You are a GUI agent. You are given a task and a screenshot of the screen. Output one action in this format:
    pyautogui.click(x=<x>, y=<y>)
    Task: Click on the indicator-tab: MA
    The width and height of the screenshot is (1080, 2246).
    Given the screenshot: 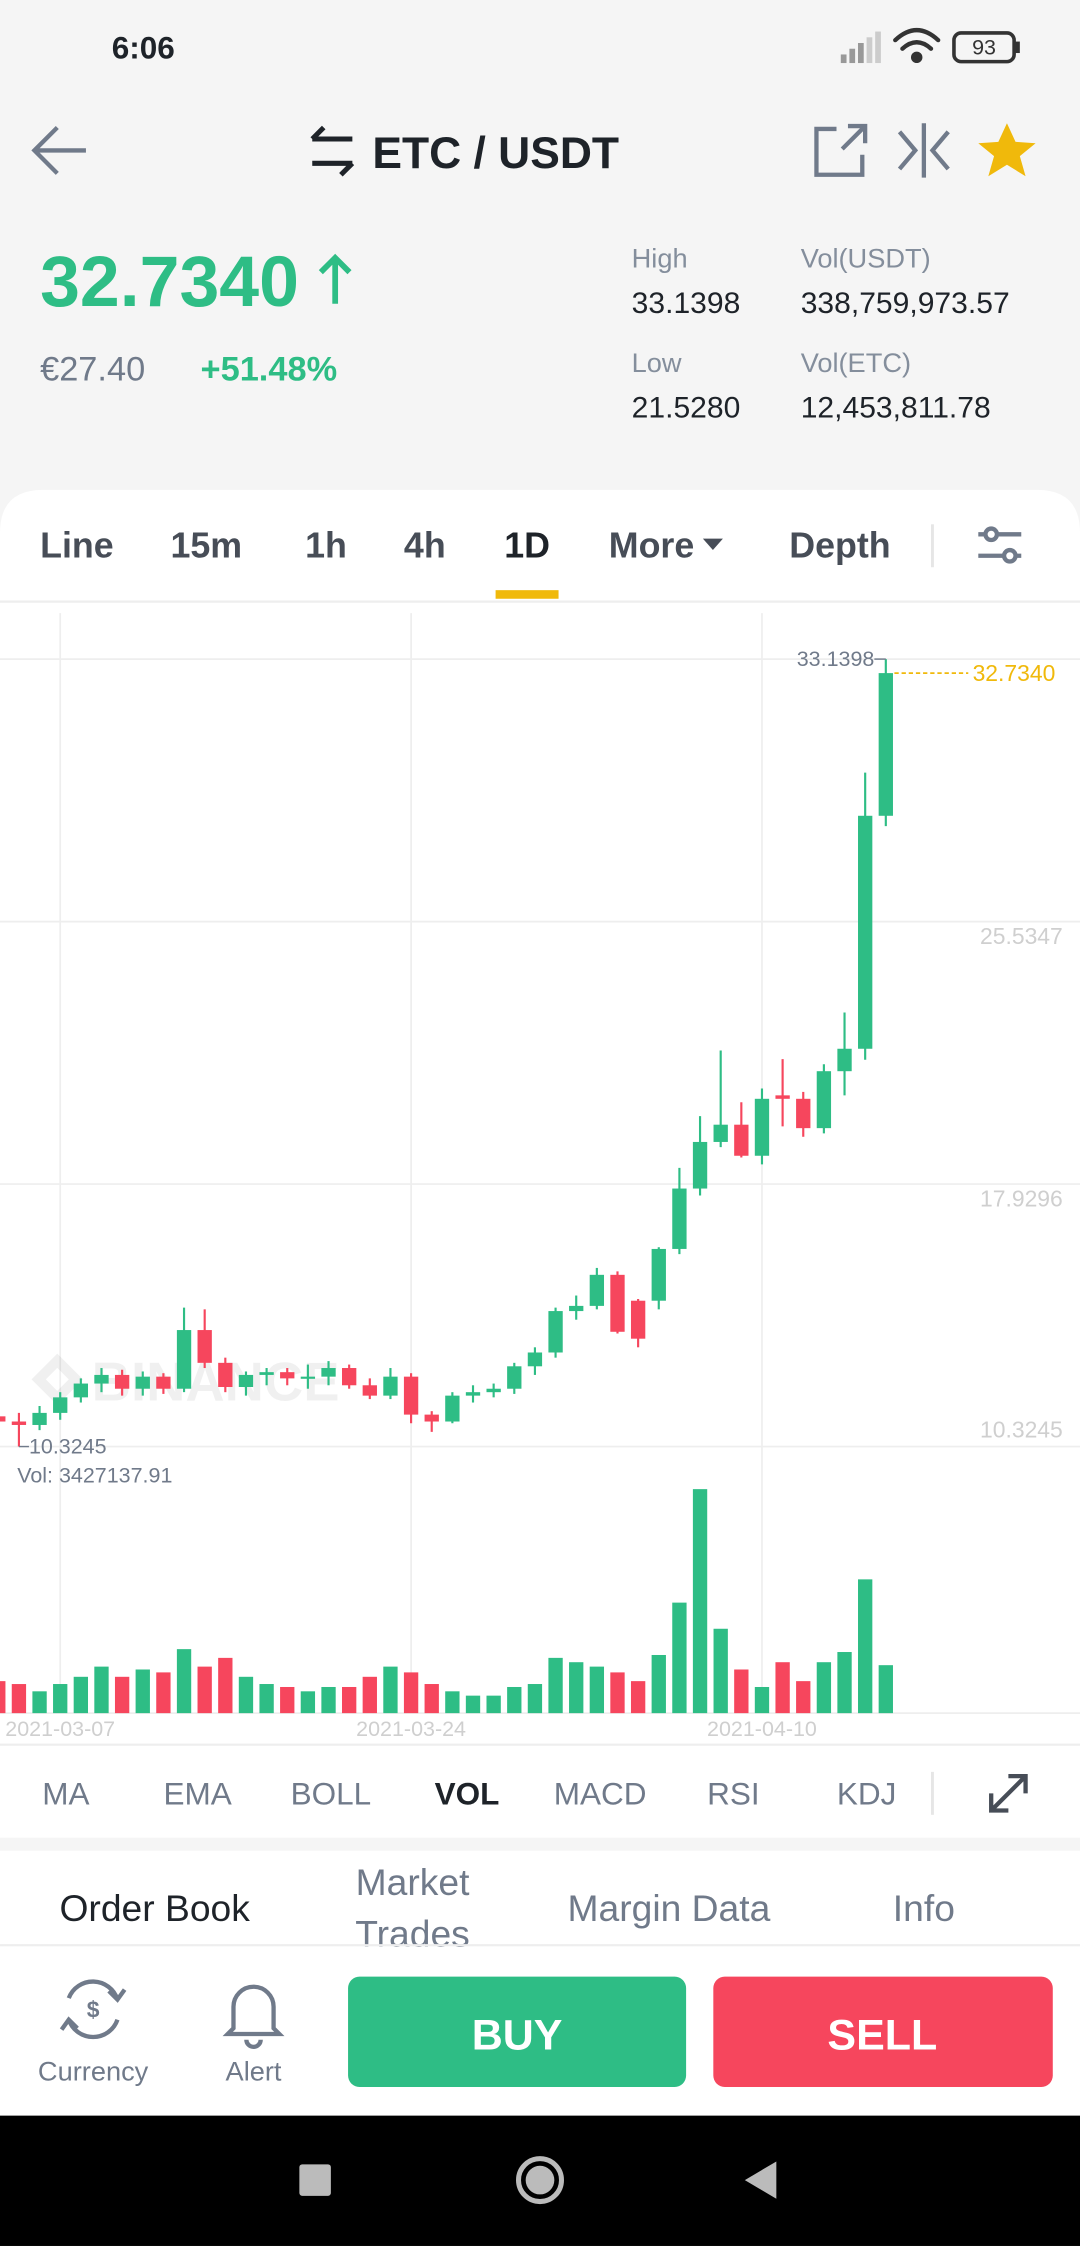 What is the action you would take?
    pyautogui.click(x=65, y=1793)
    